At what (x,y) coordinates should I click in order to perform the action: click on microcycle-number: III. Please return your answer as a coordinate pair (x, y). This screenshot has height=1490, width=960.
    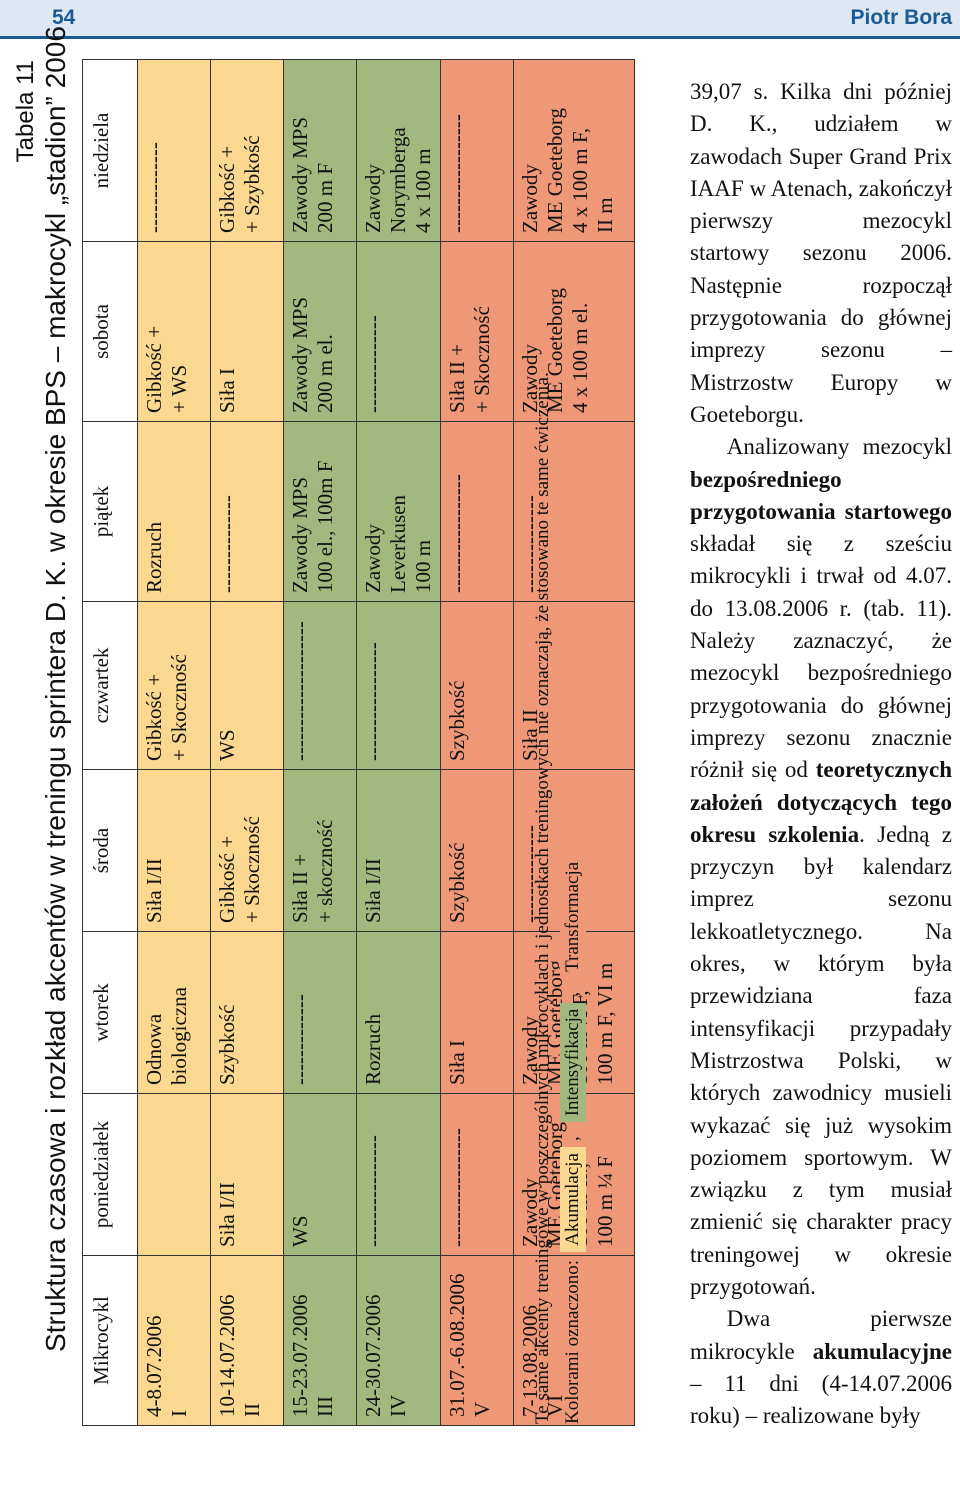
    Looking at the image, I should click on (325, 1406).